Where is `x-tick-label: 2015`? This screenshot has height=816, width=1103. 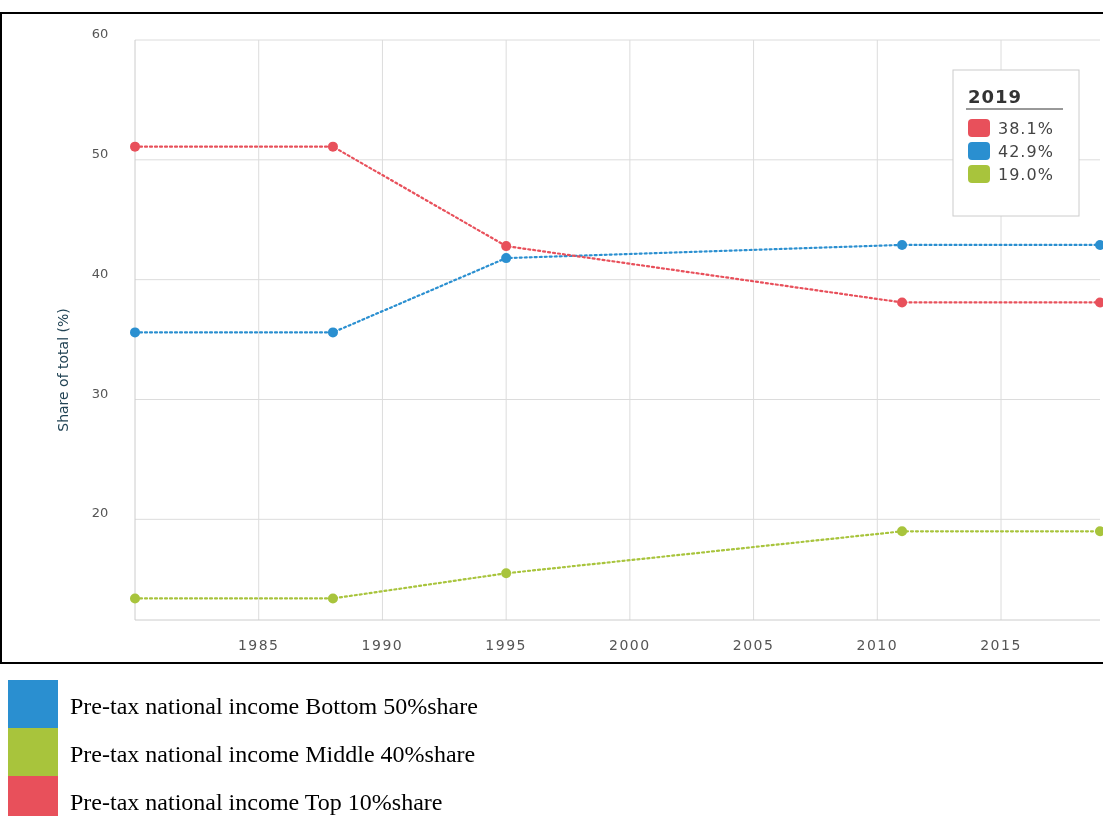
x-tick-label: 2015 is located at coordinates (1001, 645).